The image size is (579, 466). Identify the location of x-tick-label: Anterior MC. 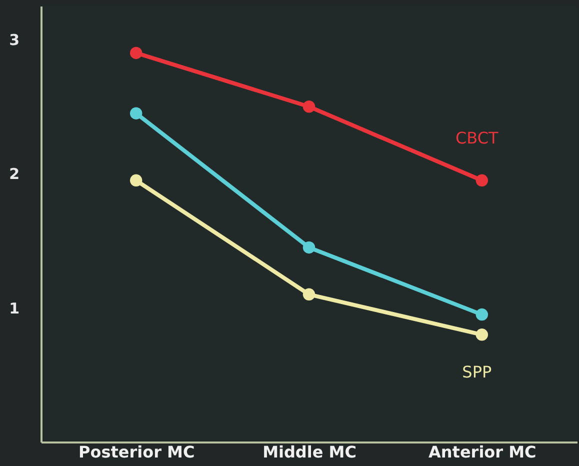
(482, 452).